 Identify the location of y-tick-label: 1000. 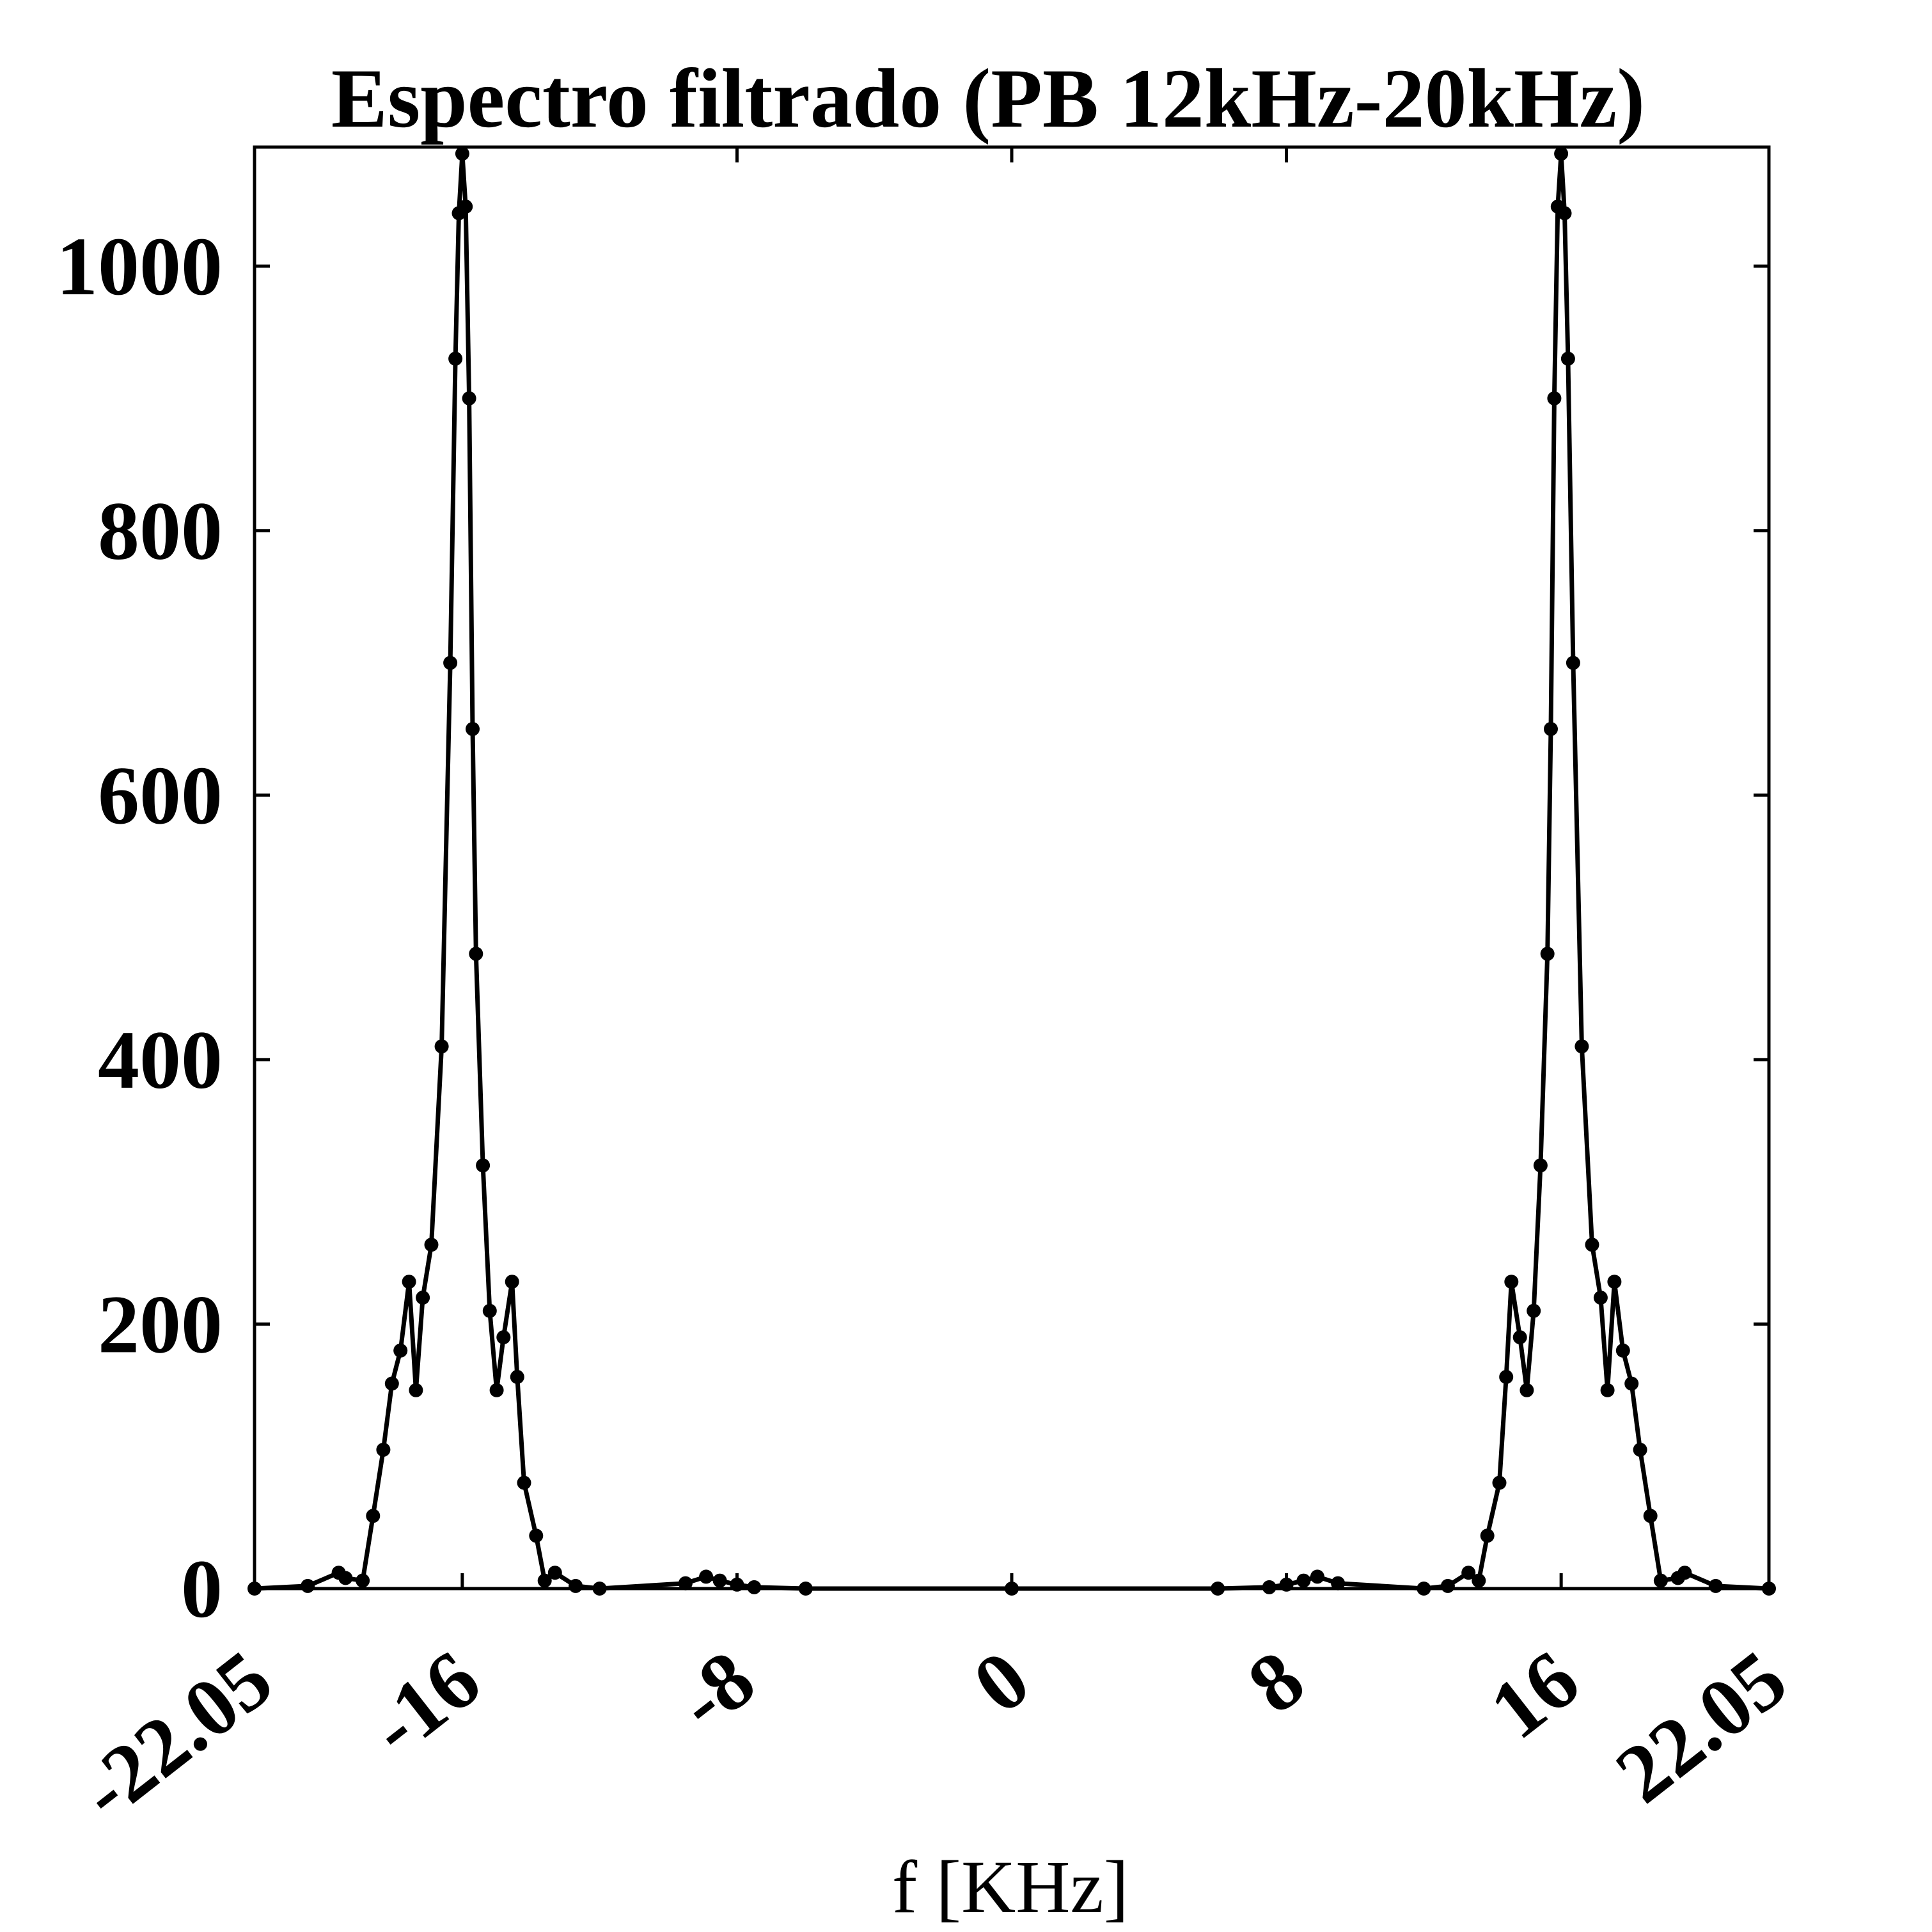
(139, 267).